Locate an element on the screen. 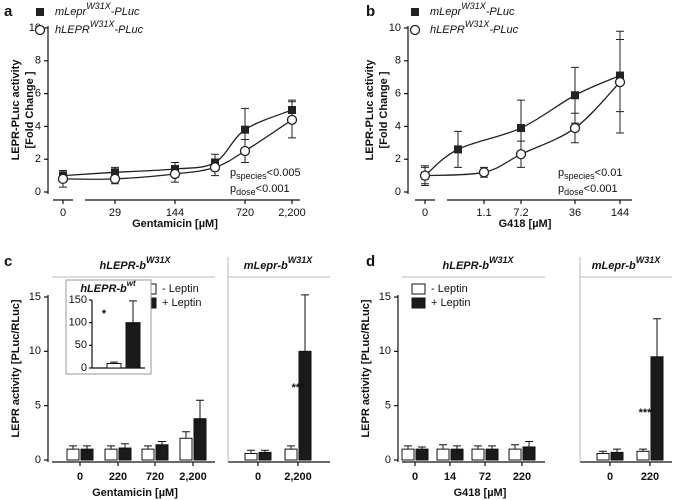 Image resolution: width=675 pixels, height=500 pixels. text-part: <0.01 is located at coordinates (609, 173).